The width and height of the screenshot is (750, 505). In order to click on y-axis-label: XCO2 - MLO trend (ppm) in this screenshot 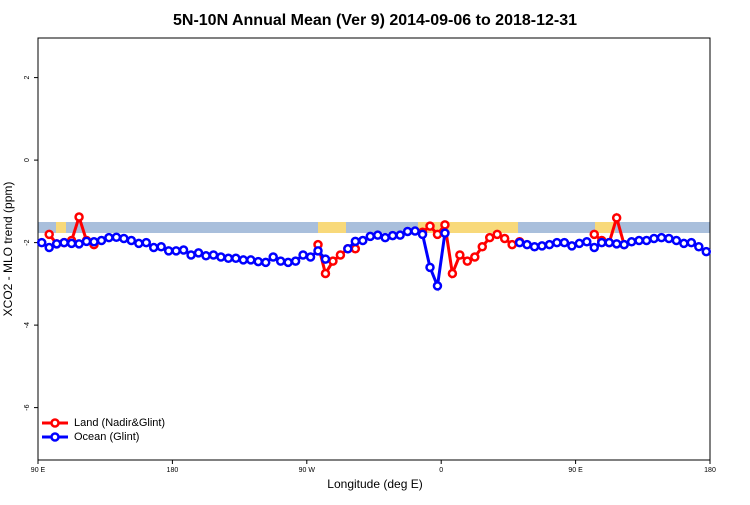, I will do `click(8, 249)`.